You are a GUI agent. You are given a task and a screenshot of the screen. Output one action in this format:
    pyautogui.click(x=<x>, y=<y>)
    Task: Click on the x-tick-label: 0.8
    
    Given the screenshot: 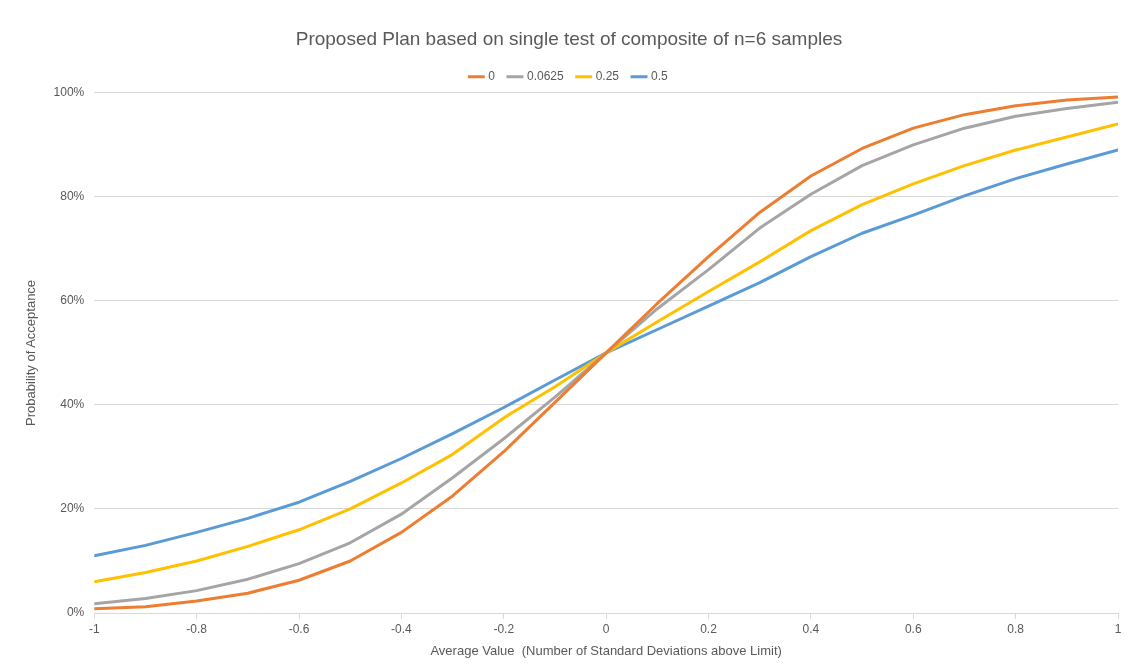 What is the action you would take?
    pyautogui.click(x=1016, y=628)
    